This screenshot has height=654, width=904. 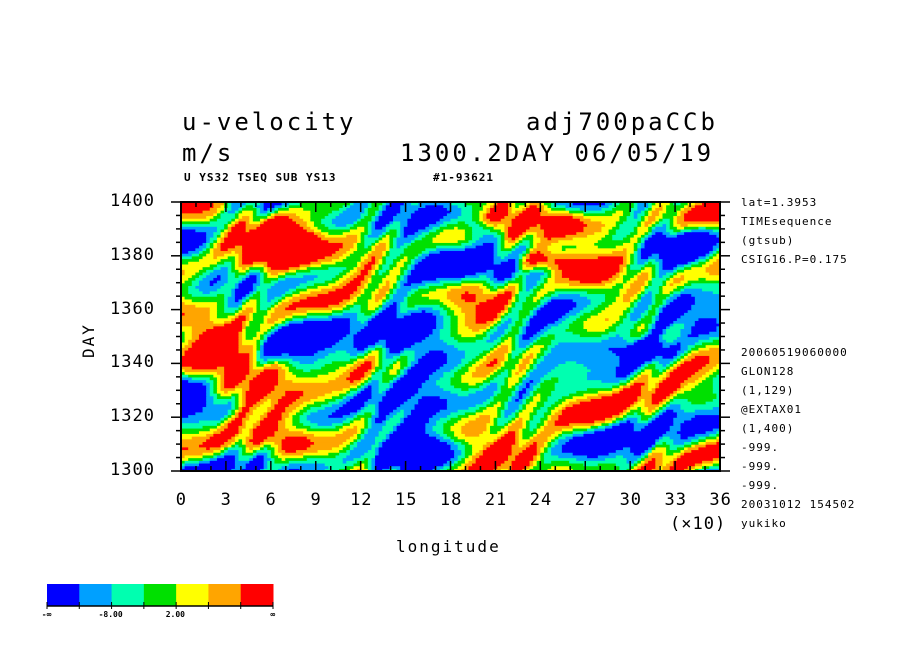 I want to click on y-tick-label: 1320, so click(x=132, y=416).